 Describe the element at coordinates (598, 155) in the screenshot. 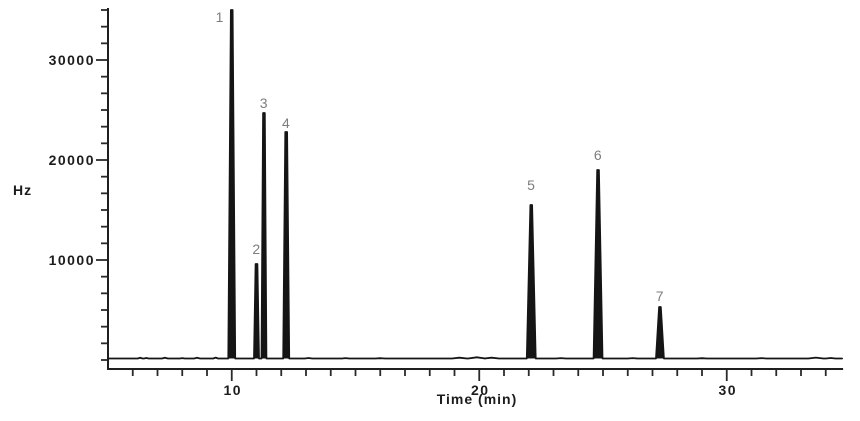

I see `peak-label: 6` at that location.